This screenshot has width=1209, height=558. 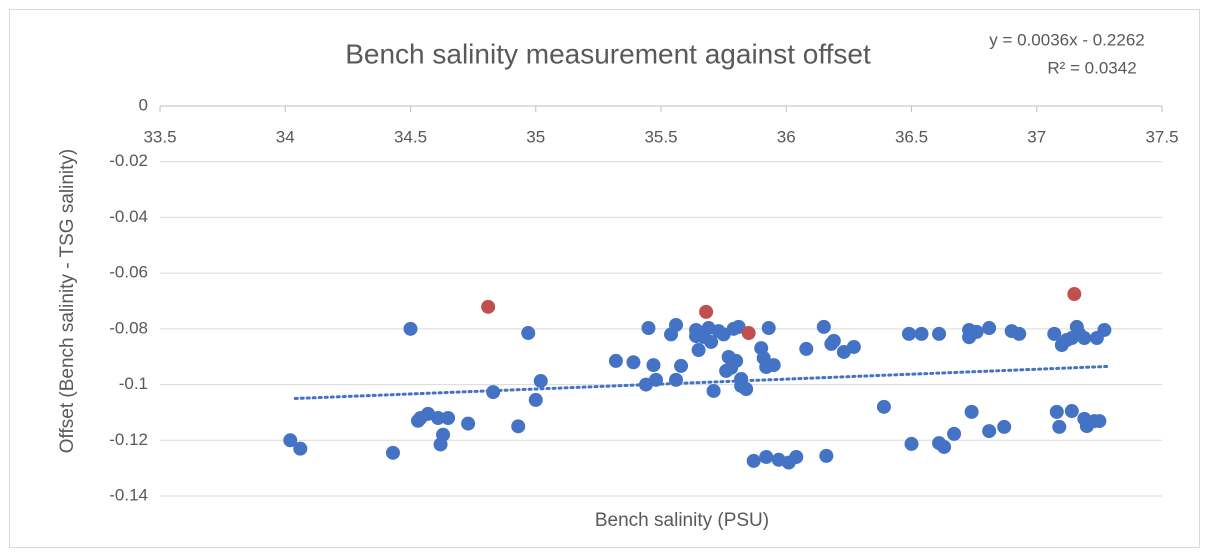 I want to click on x-tick-label: 34.5, so click(x=410, y=136).